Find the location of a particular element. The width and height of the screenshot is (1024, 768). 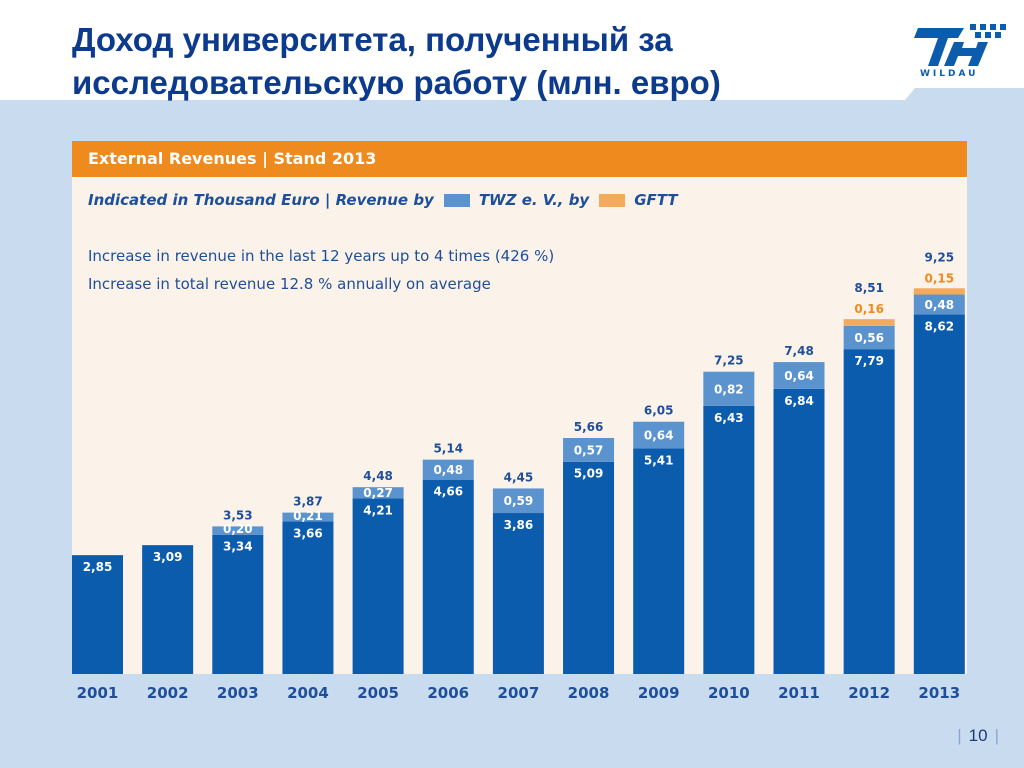

x-axis-band is located at coordinates (519, 692).